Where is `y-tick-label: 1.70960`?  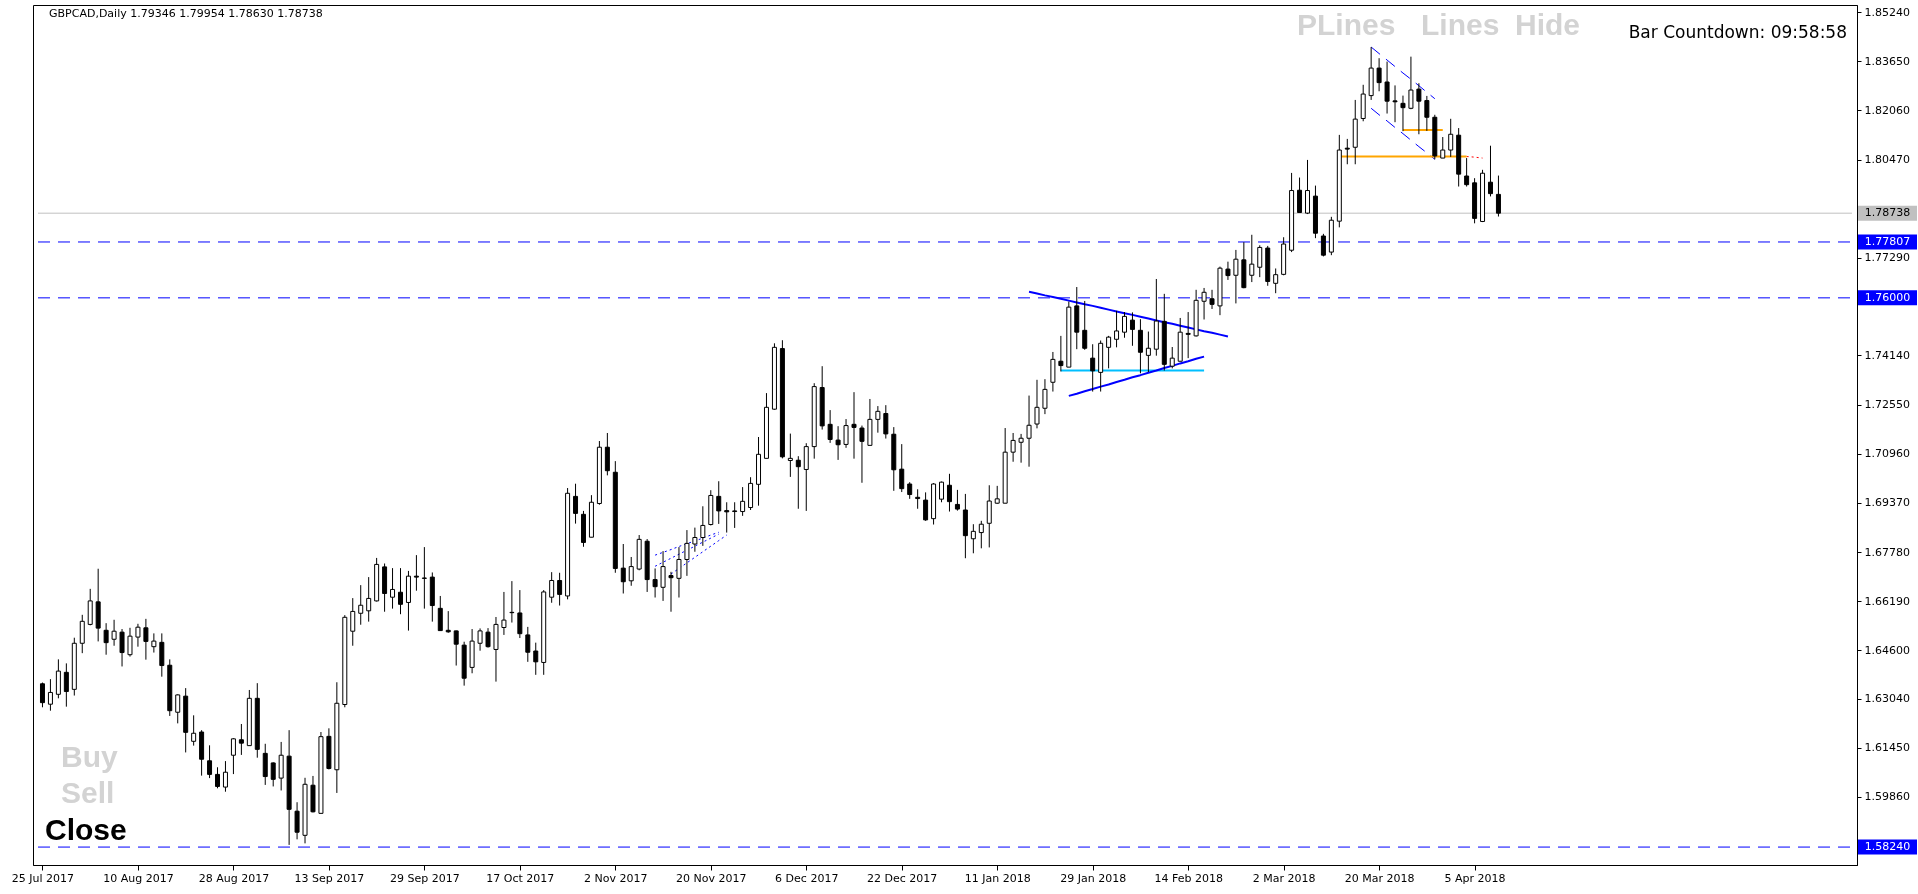 y-tick-label: 1.70960 is located at coordinates (1887, 454).